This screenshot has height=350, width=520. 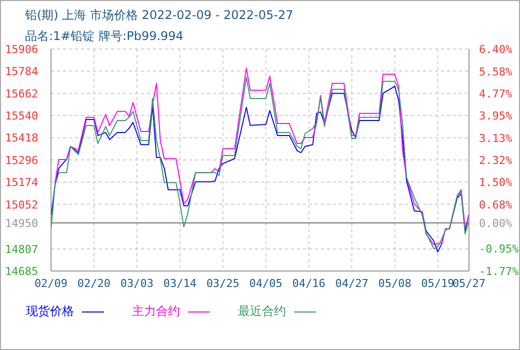 What do you see at coordinates (21, 249) in the screenshot?
I see `y-tick-label: 14807` at bounding box center [21, 249].